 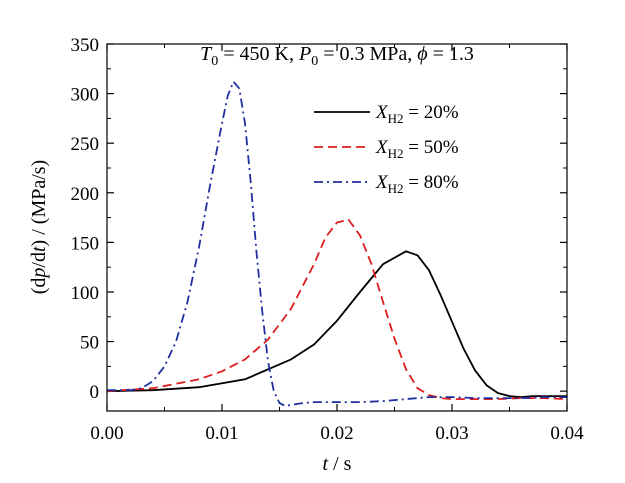 I want to click on y-axis-label: (dp/dt) / (MPa/s), so click(x=39, y=227).